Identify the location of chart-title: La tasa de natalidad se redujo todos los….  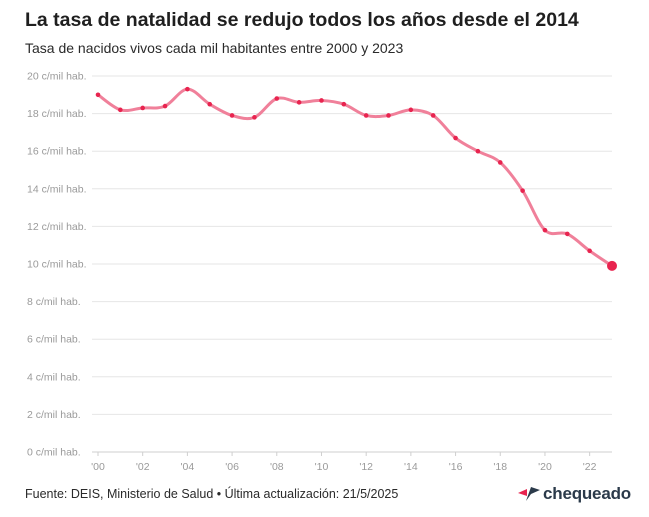
(302, 20).